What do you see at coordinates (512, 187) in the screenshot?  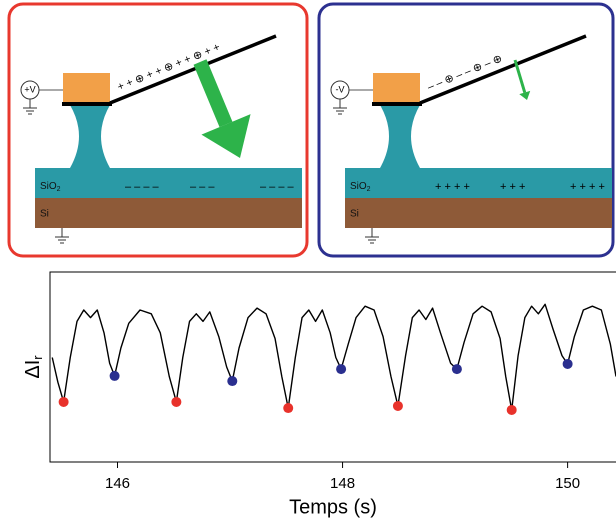 I see `surface-charges: + + +` at bounding box center [512, 187].